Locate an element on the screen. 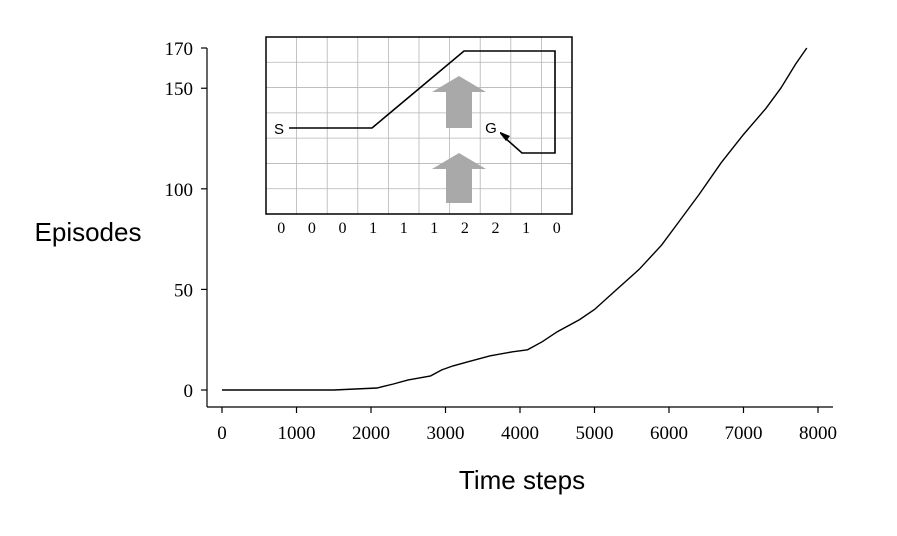  goal-label-bg is located at coordinates (491, 127).